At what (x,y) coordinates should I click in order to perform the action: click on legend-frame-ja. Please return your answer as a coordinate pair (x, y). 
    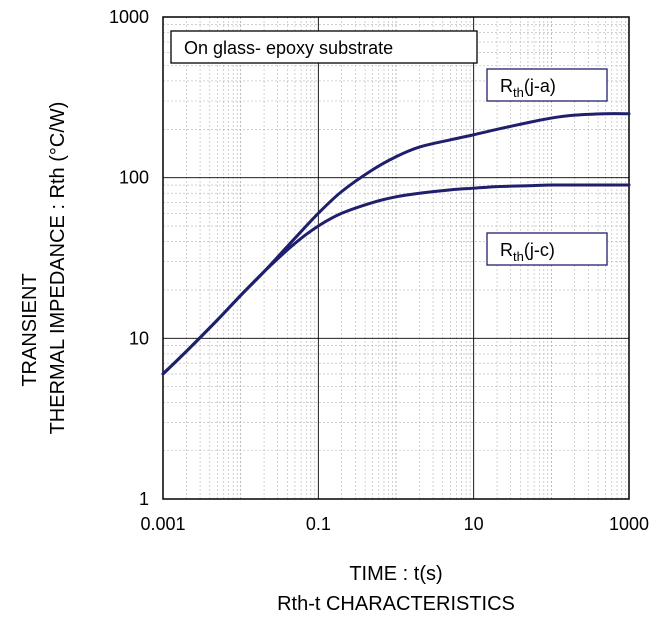
    Looking at the image, I should click on (547, 85).